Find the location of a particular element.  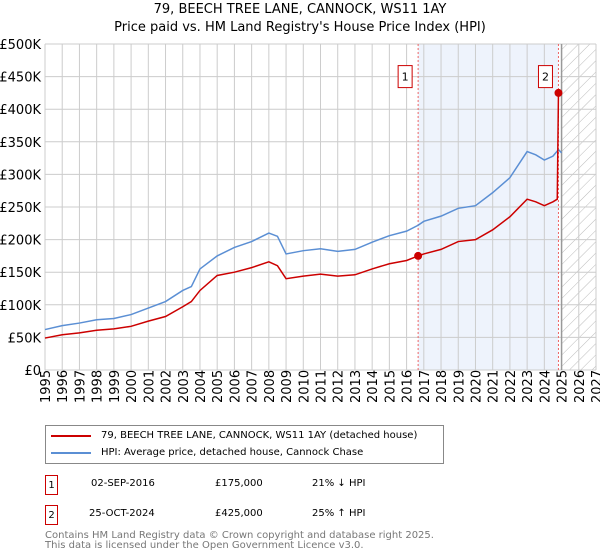

x-tick-label: 2027 is located at coordinates (595, 386).